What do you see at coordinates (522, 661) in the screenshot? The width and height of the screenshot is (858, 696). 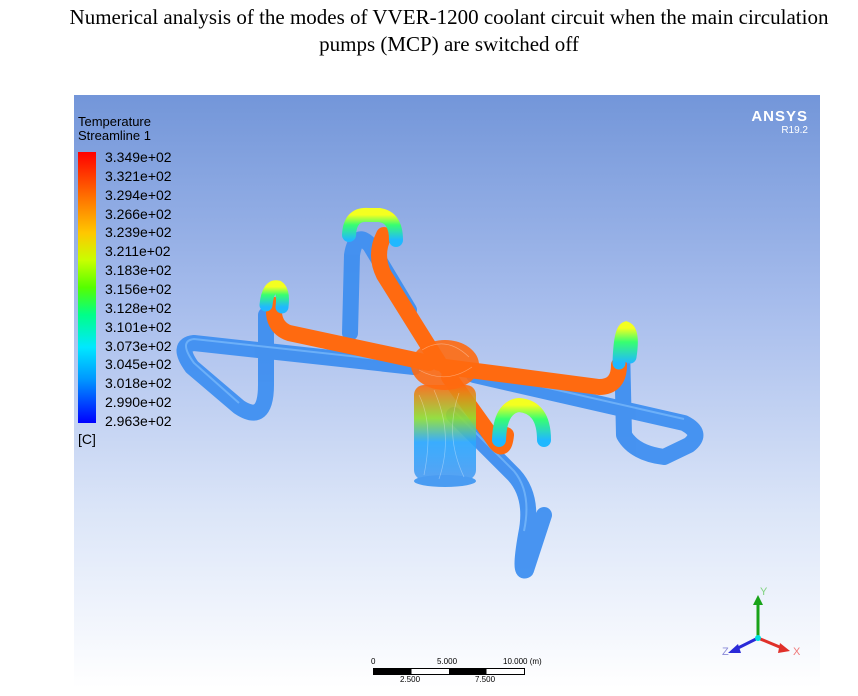 I see `scale-label: 10.000 (m)` at bounding box center [522, 661].